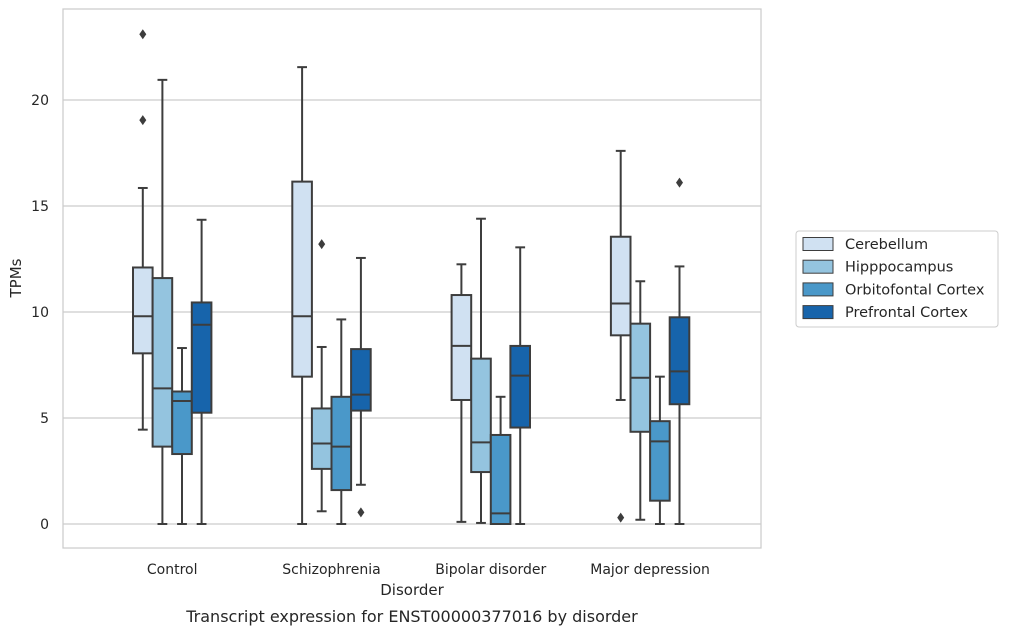  I want to click on y-tick-label: 10, so click(40, 313).